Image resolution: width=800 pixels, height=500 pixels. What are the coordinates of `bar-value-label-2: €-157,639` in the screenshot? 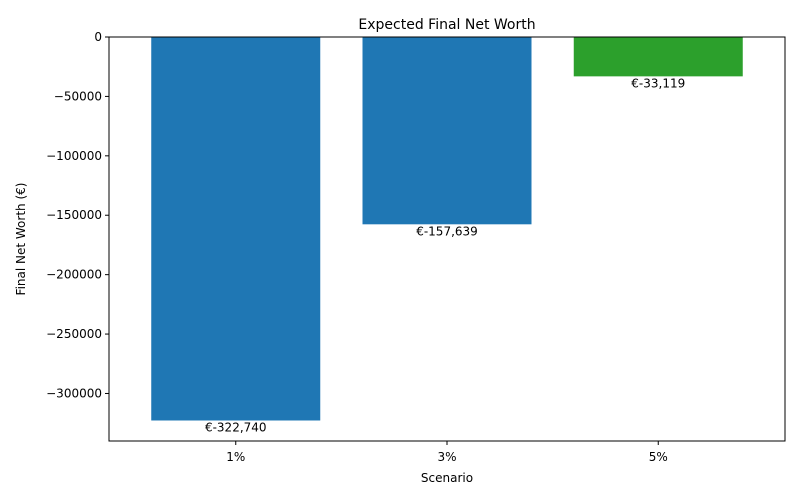 It's located at (447, 231).